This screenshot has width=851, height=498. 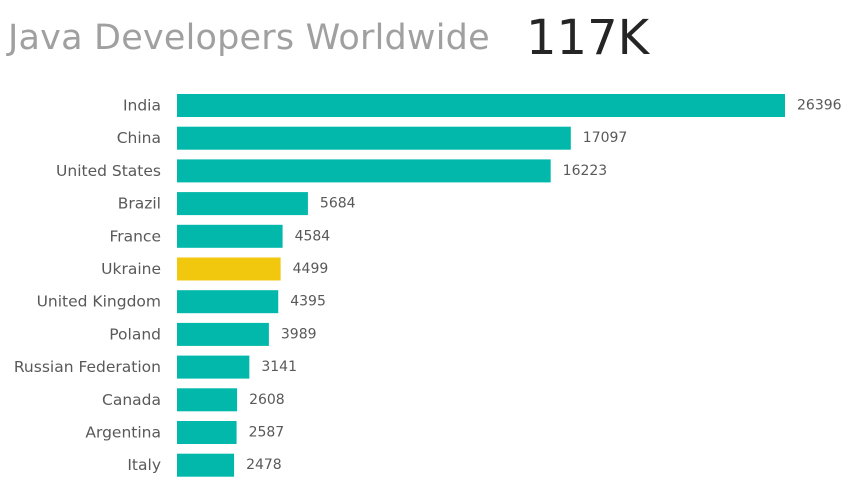 What do you see at coordinates (264, 465) in the screenshot?
I see `data-label: 2478` at bounding box center [264, 465].